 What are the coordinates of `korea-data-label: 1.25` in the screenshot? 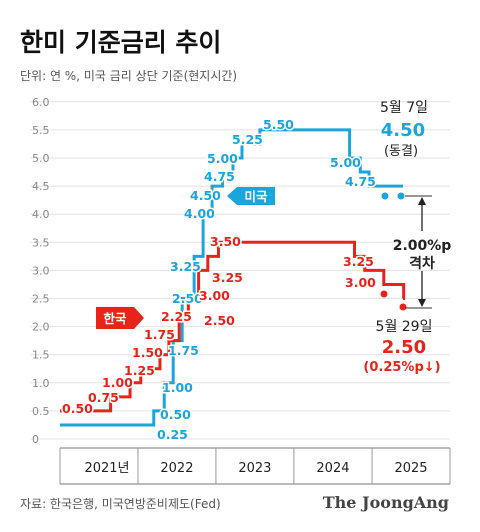 It's located at (139, 370).